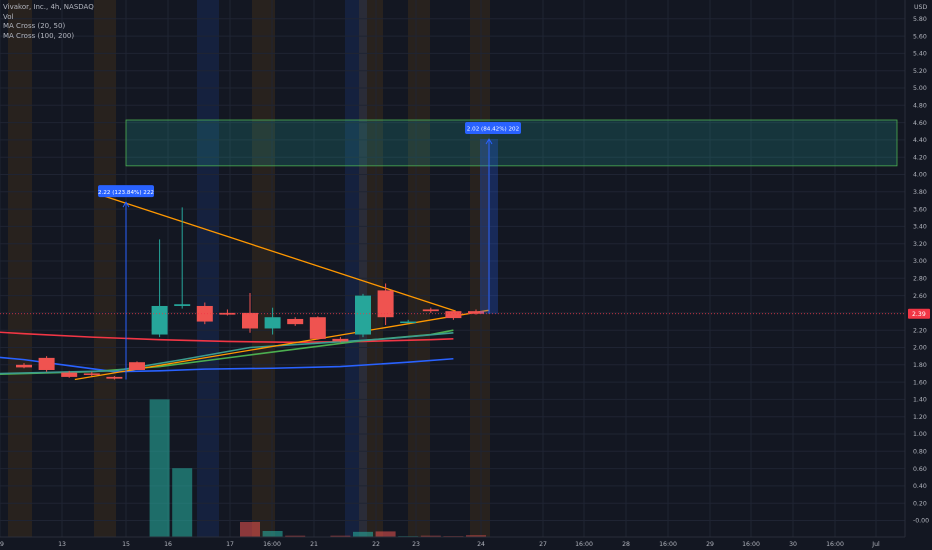  What do you see at coordinates (920, 192) in the screenshot?
I see `price-tick: 3.80` at bounding box center [920, 192].